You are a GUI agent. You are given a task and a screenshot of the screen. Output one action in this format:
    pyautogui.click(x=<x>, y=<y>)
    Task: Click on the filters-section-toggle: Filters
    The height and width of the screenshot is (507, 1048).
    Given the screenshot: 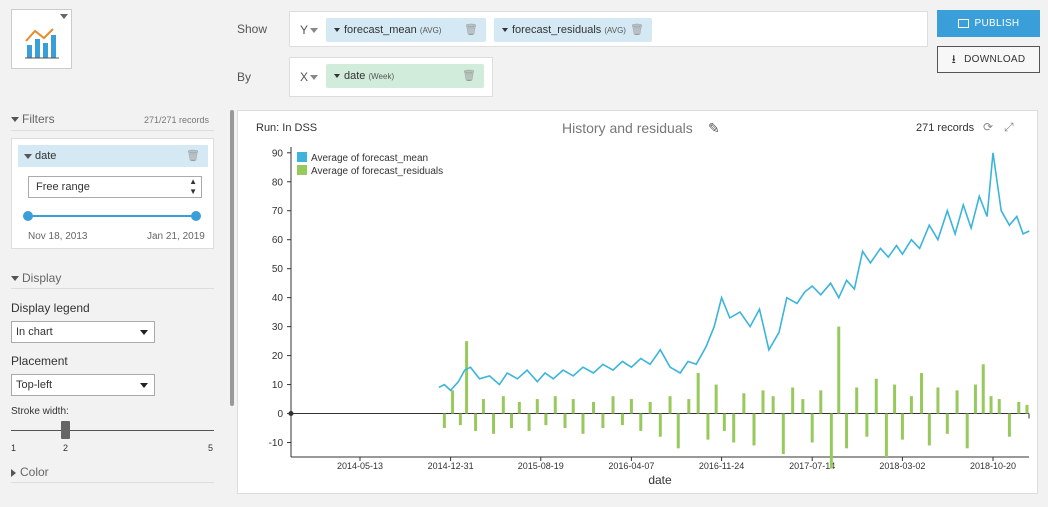 What is the action you would take?
    pyautogui.click(x=33, y=119)
    